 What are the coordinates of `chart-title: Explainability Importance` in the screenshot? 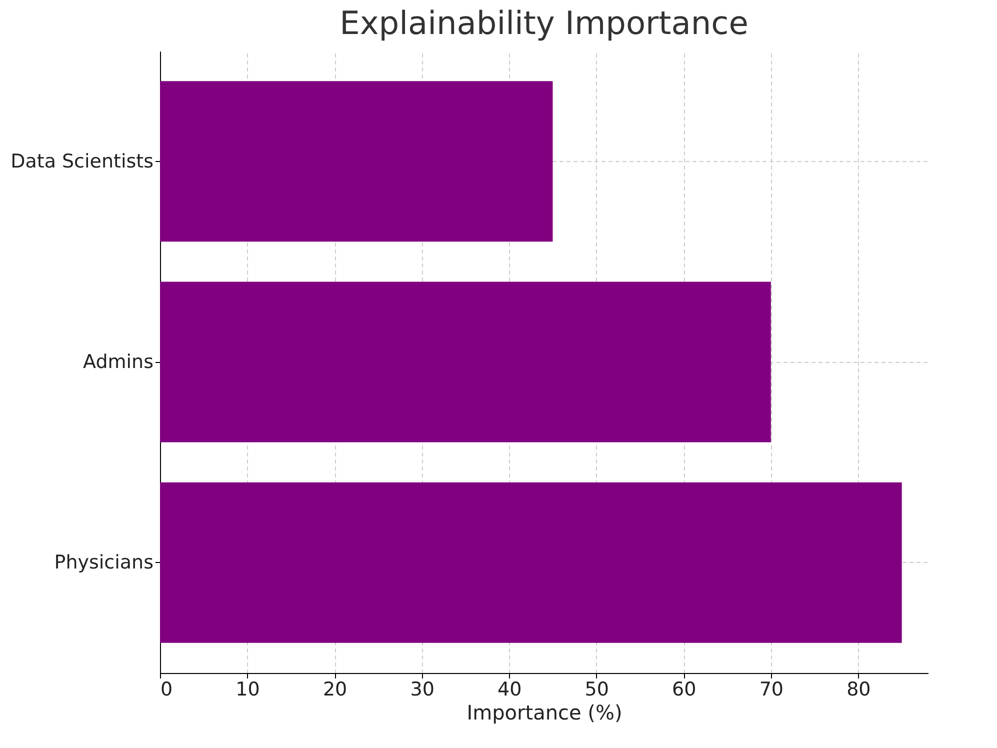 It's located at (544, 23).